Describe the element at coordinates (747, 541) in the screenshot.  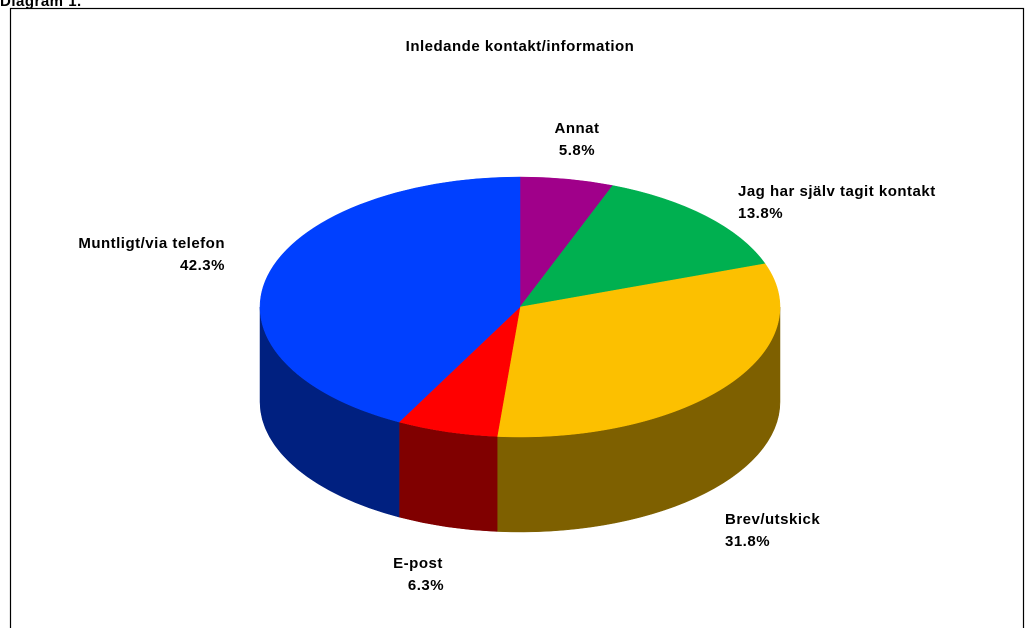
I see `slice-value-label: 31.8%` at that location.